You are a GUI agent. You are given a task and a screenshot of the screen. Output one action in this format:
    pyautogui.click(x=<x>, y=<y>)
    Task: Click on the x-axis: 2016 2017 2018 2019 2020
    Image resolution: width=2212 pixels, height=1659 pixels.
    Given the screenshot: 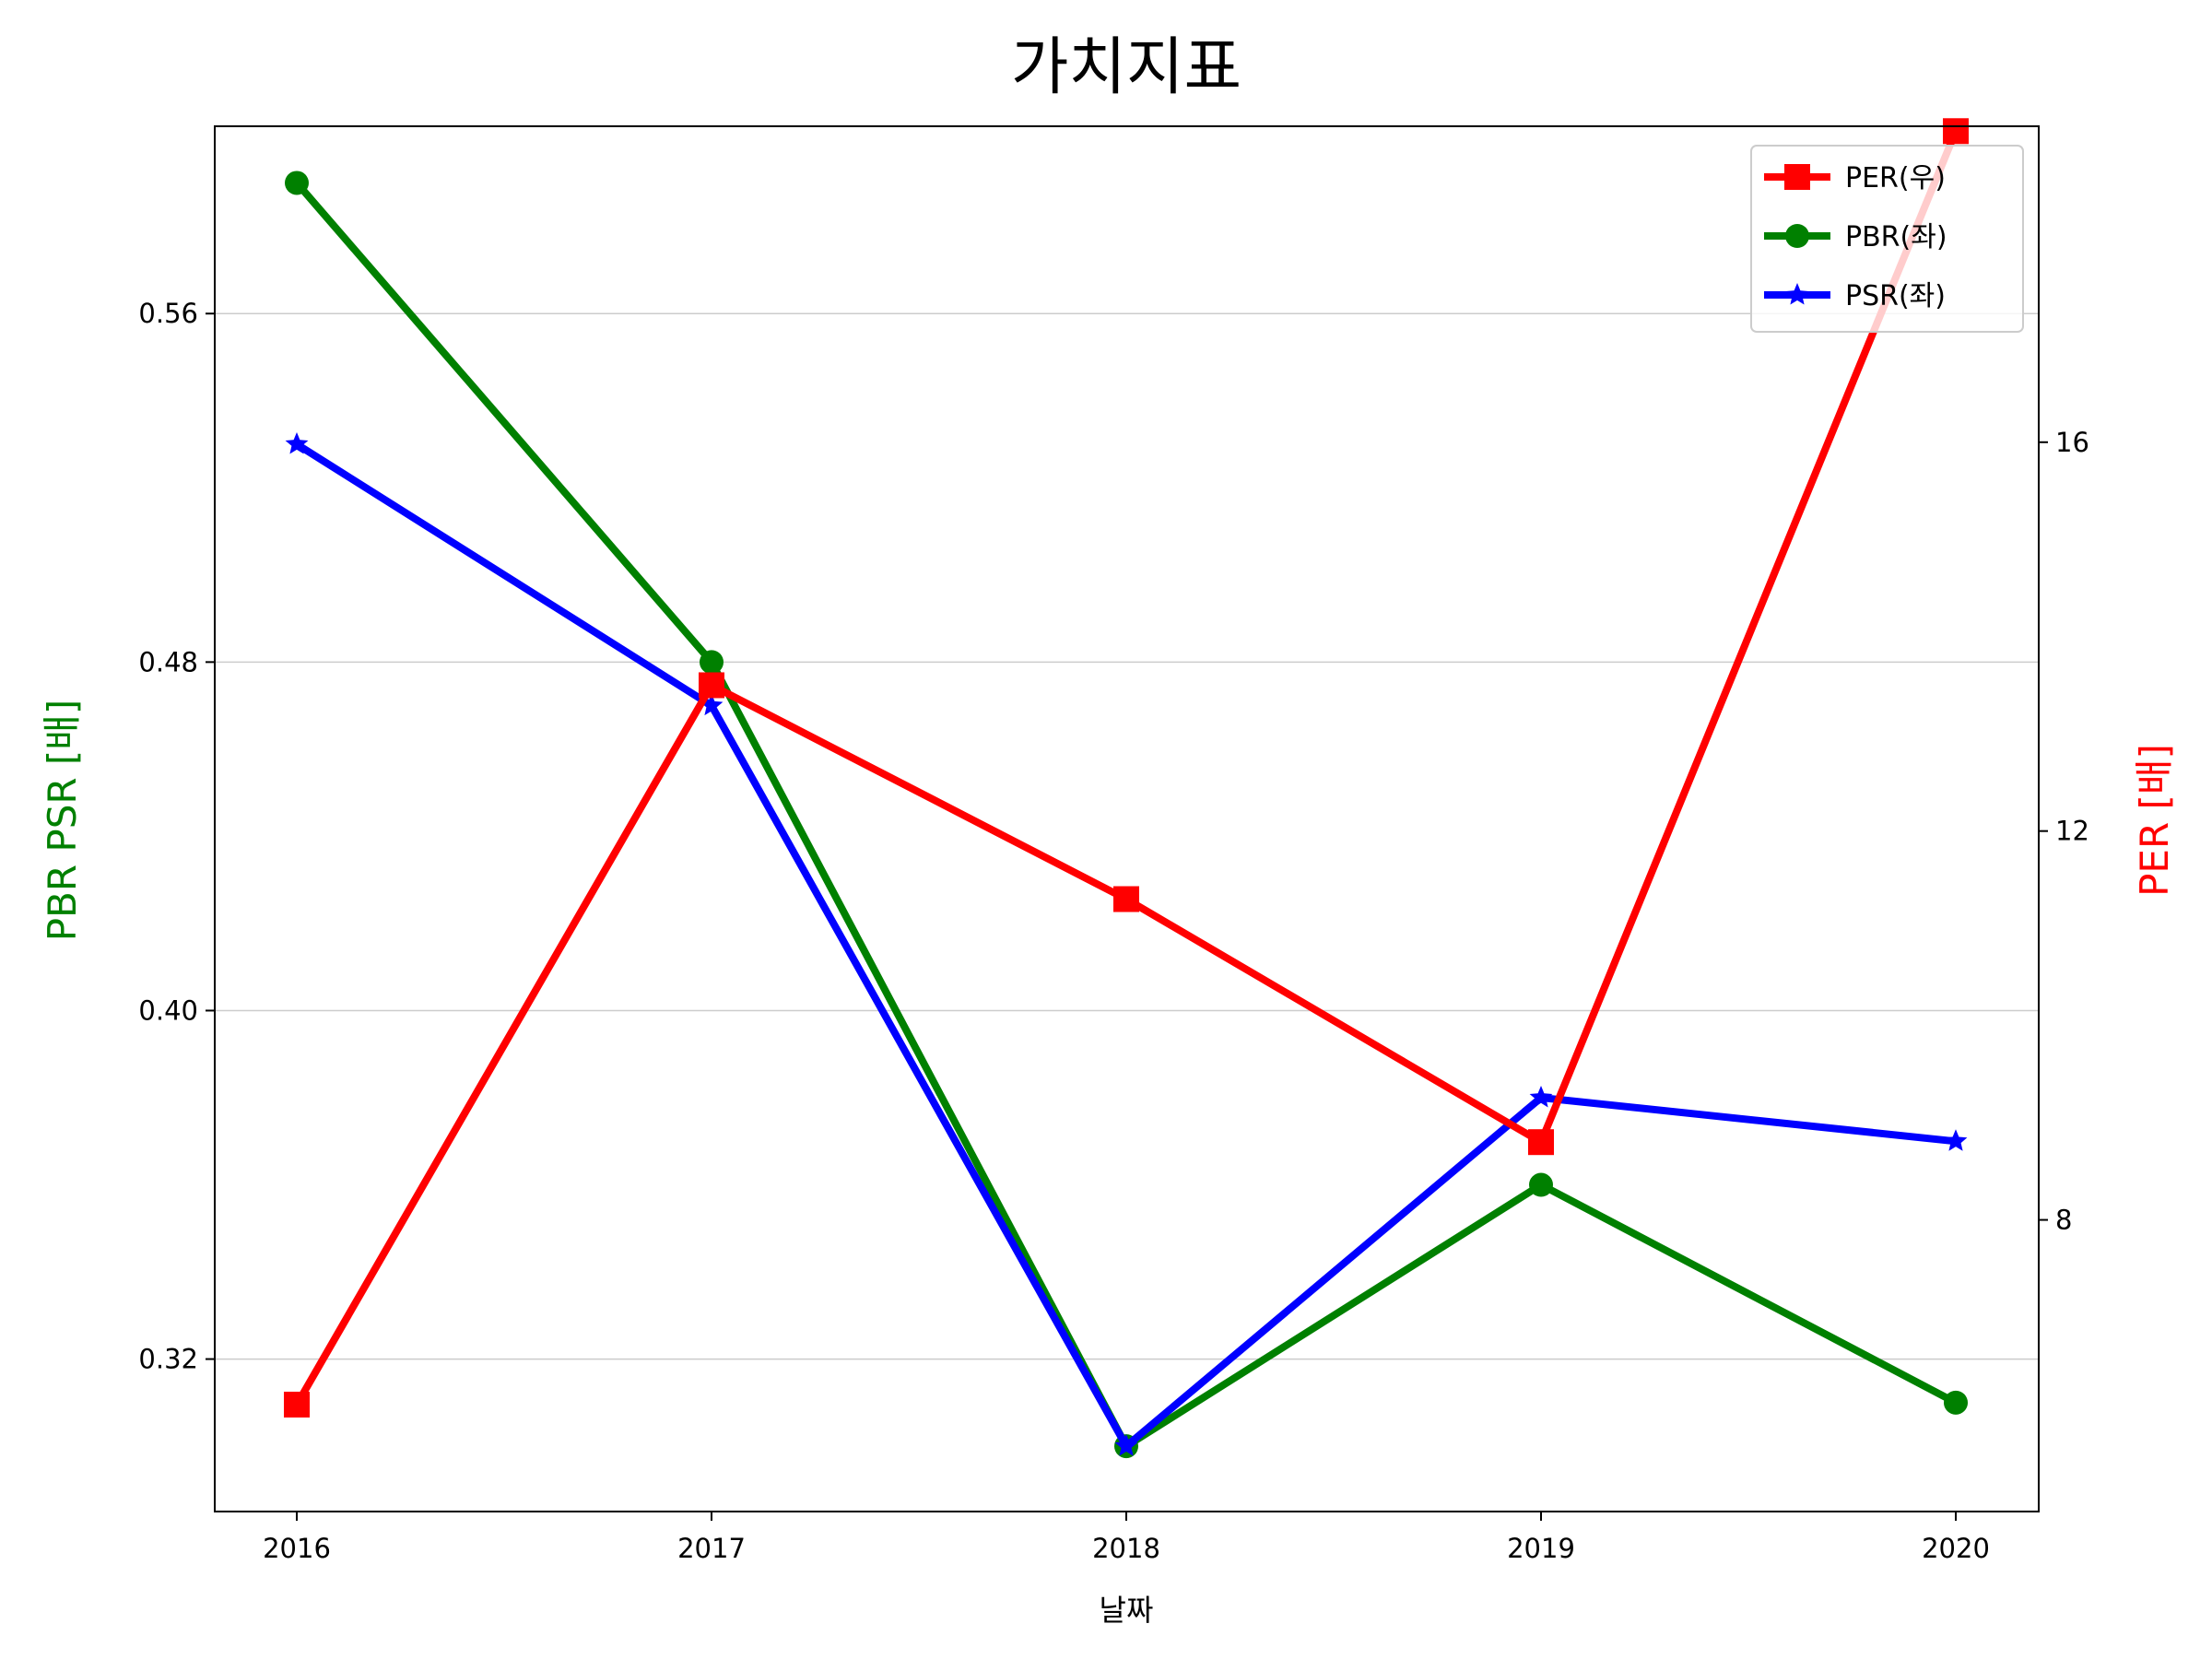 What is the action you would take?
    pyautogui.click(x=1126, y=1538)
    